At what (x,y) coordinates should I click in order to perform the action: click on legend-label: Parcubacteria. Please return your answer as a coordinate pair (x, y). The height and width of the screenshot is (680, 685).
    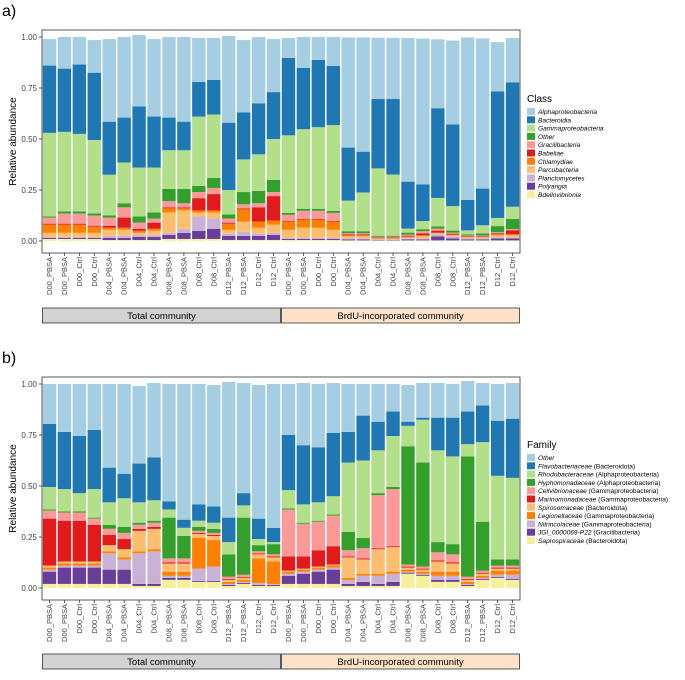
    Looking at the image, I should click on (558, 170).